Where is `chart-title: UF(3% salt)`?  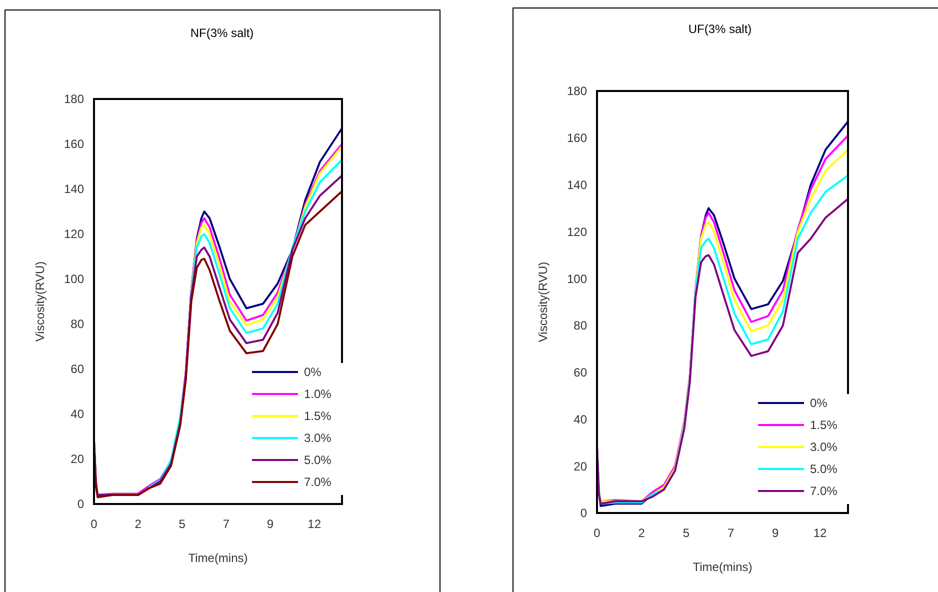
chart-title: UF(3% salt) is located at coordinates (720, 29).